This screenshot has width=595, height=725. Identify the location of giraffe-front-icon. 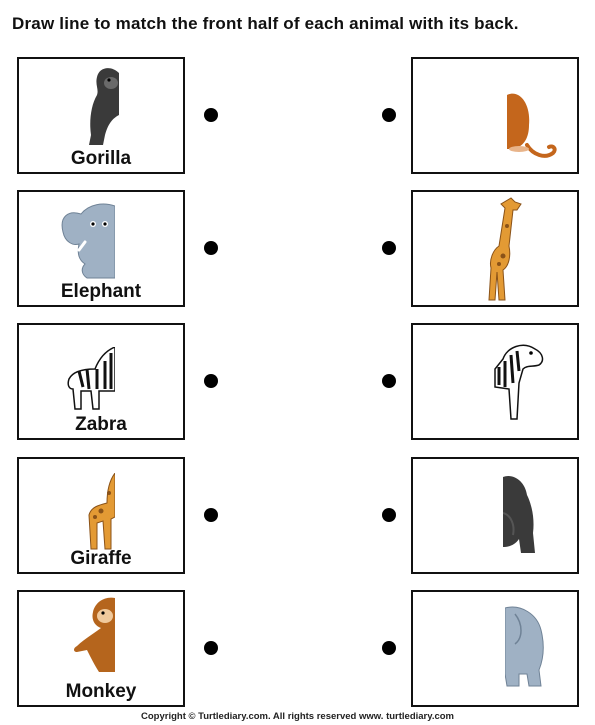
(101, 511).